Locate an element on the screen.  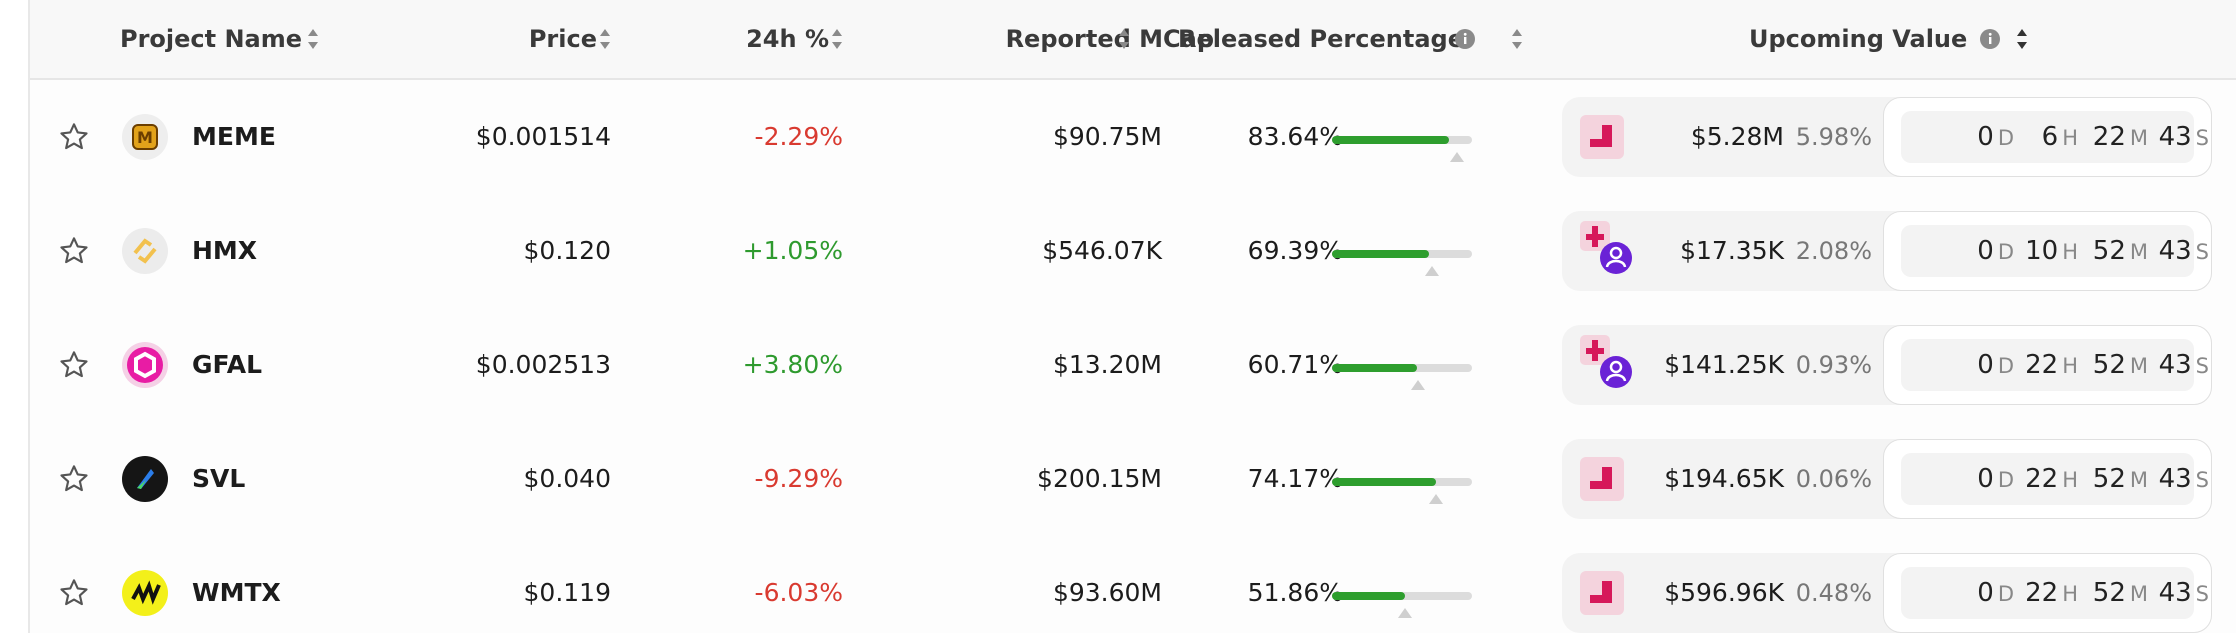
project-name: HMX is located at coordinates (225, 250).